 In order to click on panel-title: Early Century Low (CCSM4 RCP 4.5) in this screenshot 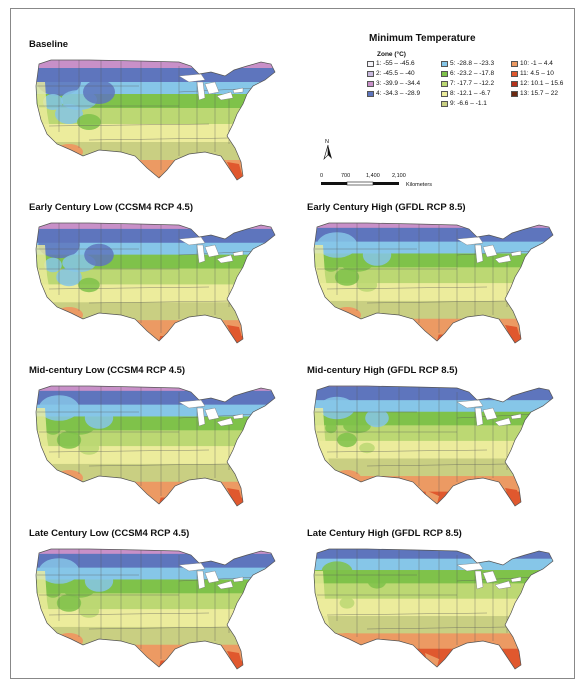, I will do `click(111, 207)`.